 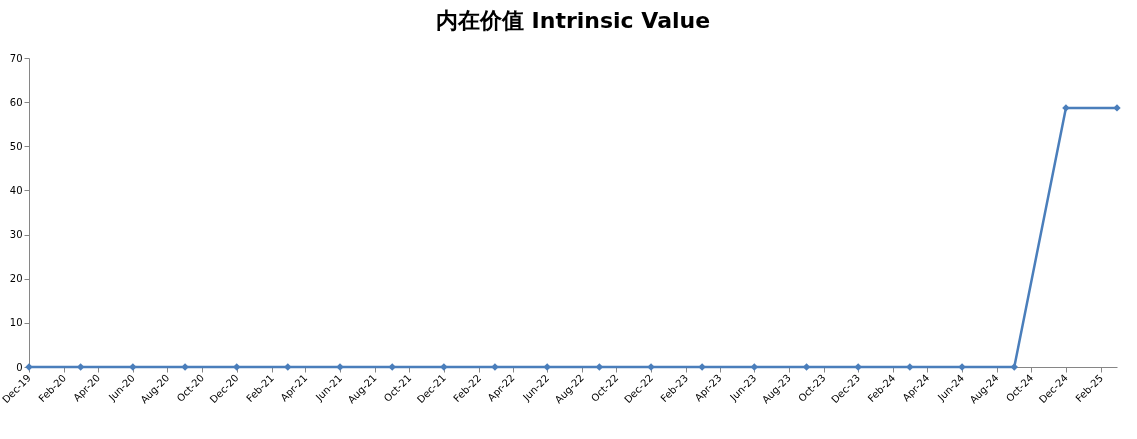 I want to click on y-tick-label: 10, so click(x=16, y=323).